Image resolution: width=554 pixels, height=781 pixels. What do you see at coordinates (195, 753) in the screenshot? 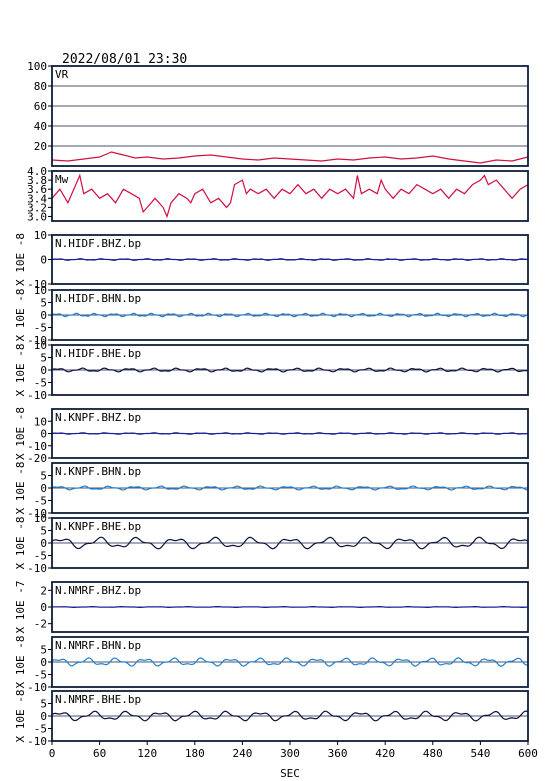
I see `x-tick-label: 180` at bounding box center [195, 753].